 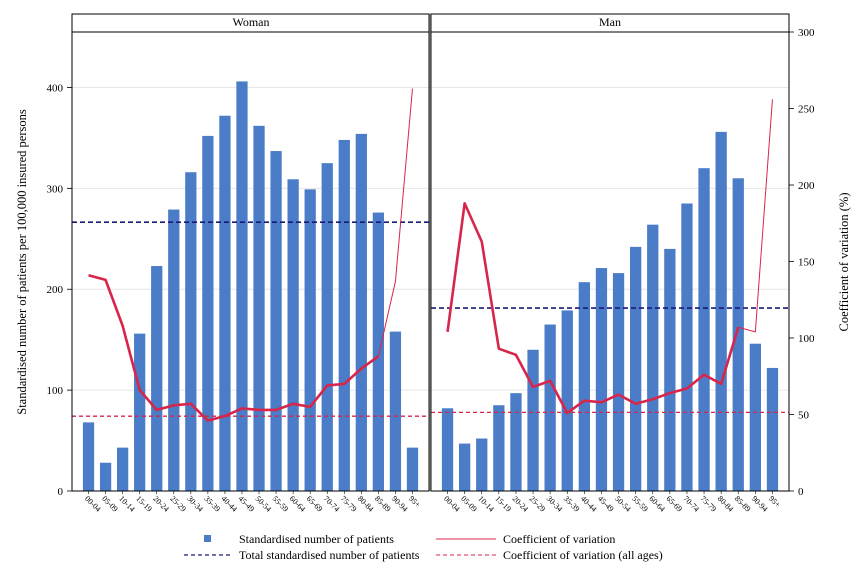 What do you see at coordinates (332, 504) in the screenshot?
I see `x-tick-0-14: 70-74` at bounding box center [332, 504].